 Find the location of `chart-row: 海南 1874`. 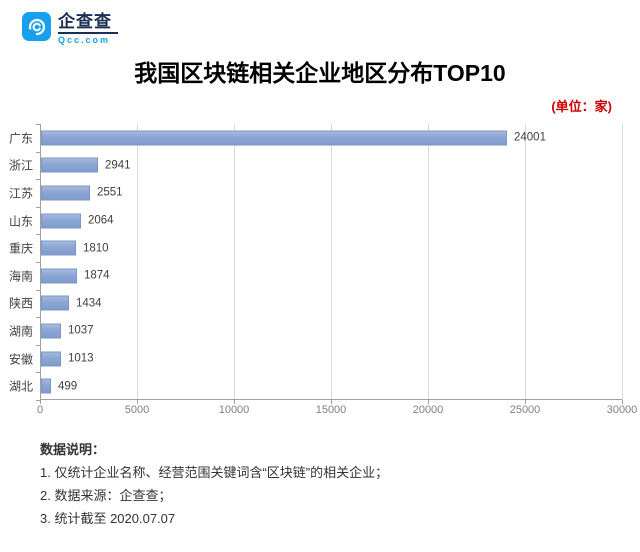

chart-row: 海南 1874 is located at coordinates (315, 276).